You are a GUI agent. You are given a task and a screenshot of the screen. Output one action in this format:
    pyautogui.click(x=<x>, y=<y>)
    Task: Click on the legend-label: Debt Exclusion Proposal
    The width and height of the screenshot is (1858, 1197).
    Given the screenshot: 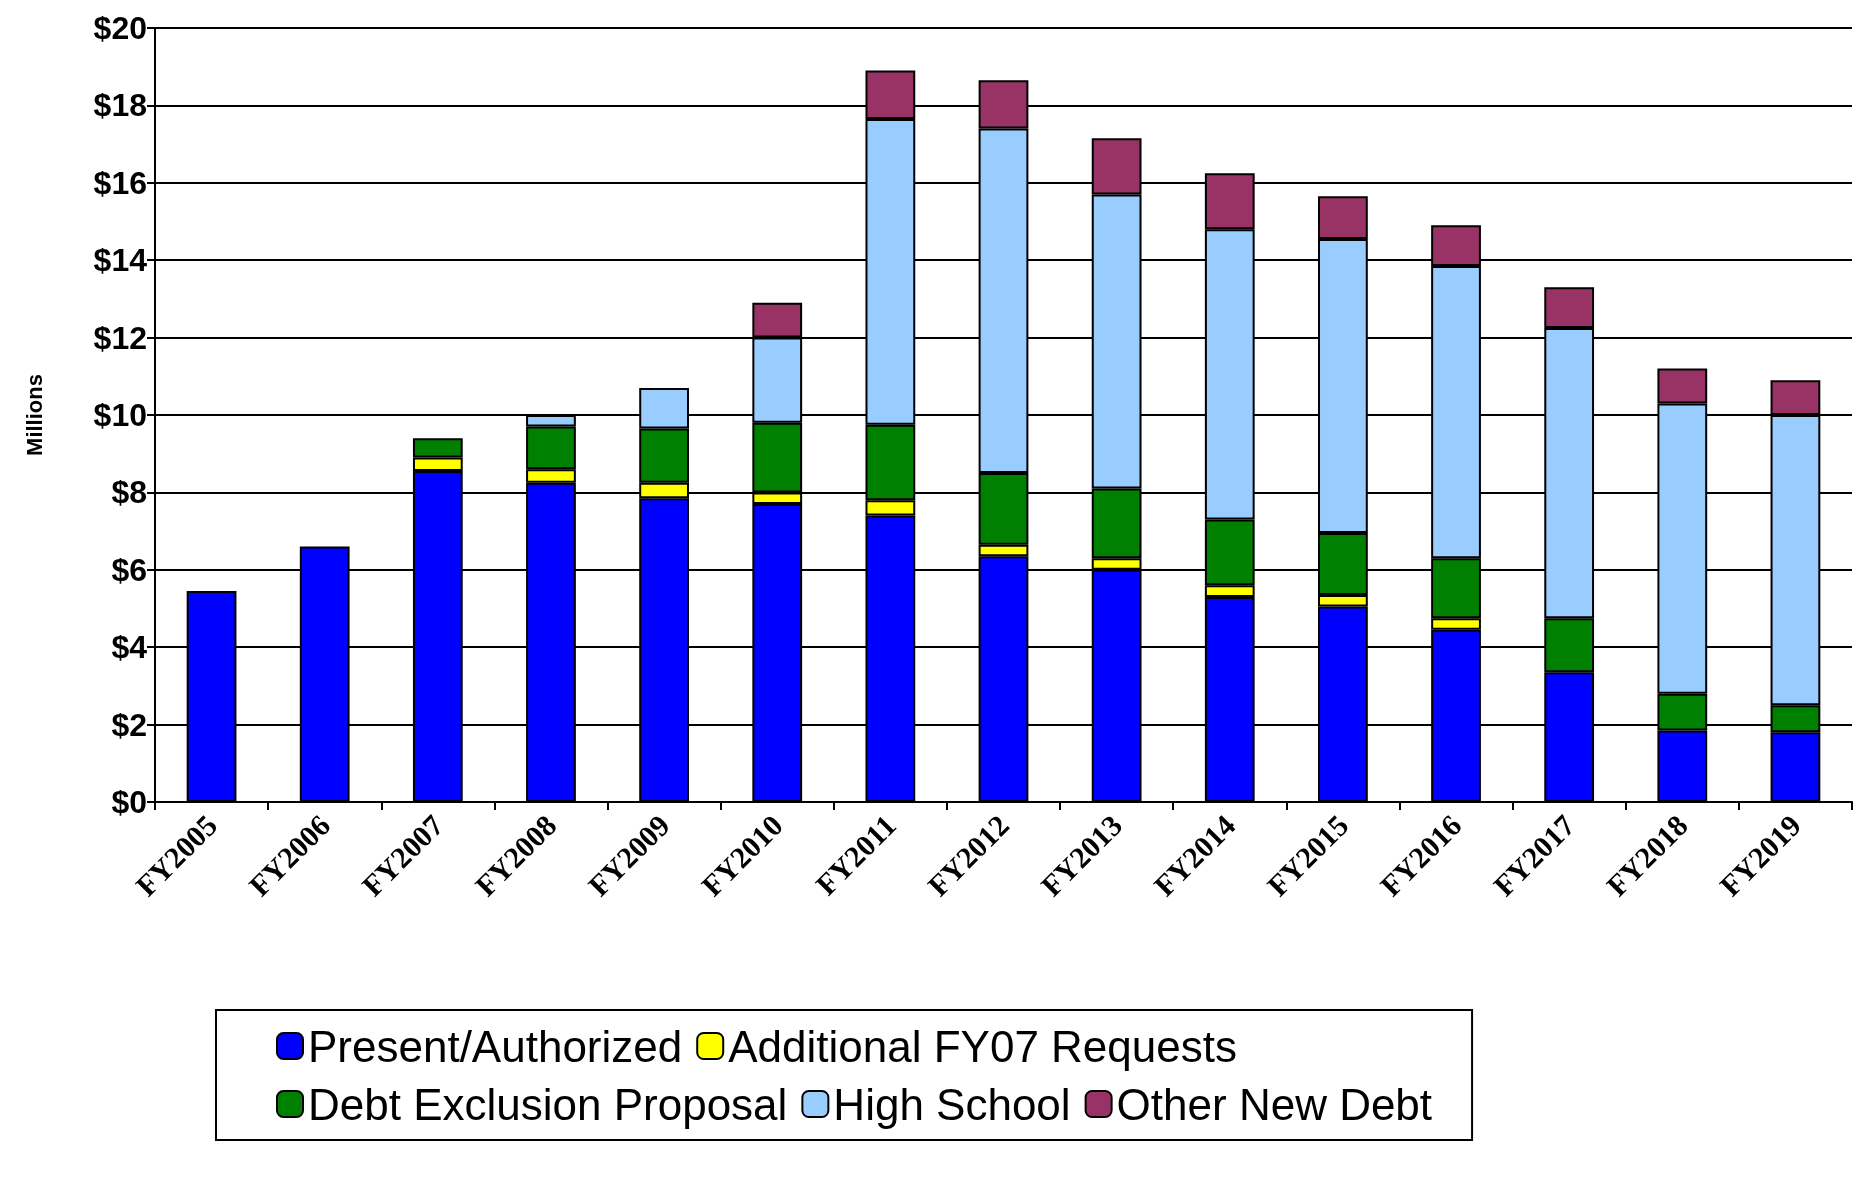 What is the action you would take?
    pyautogui.click(x=548, y=1104)
    